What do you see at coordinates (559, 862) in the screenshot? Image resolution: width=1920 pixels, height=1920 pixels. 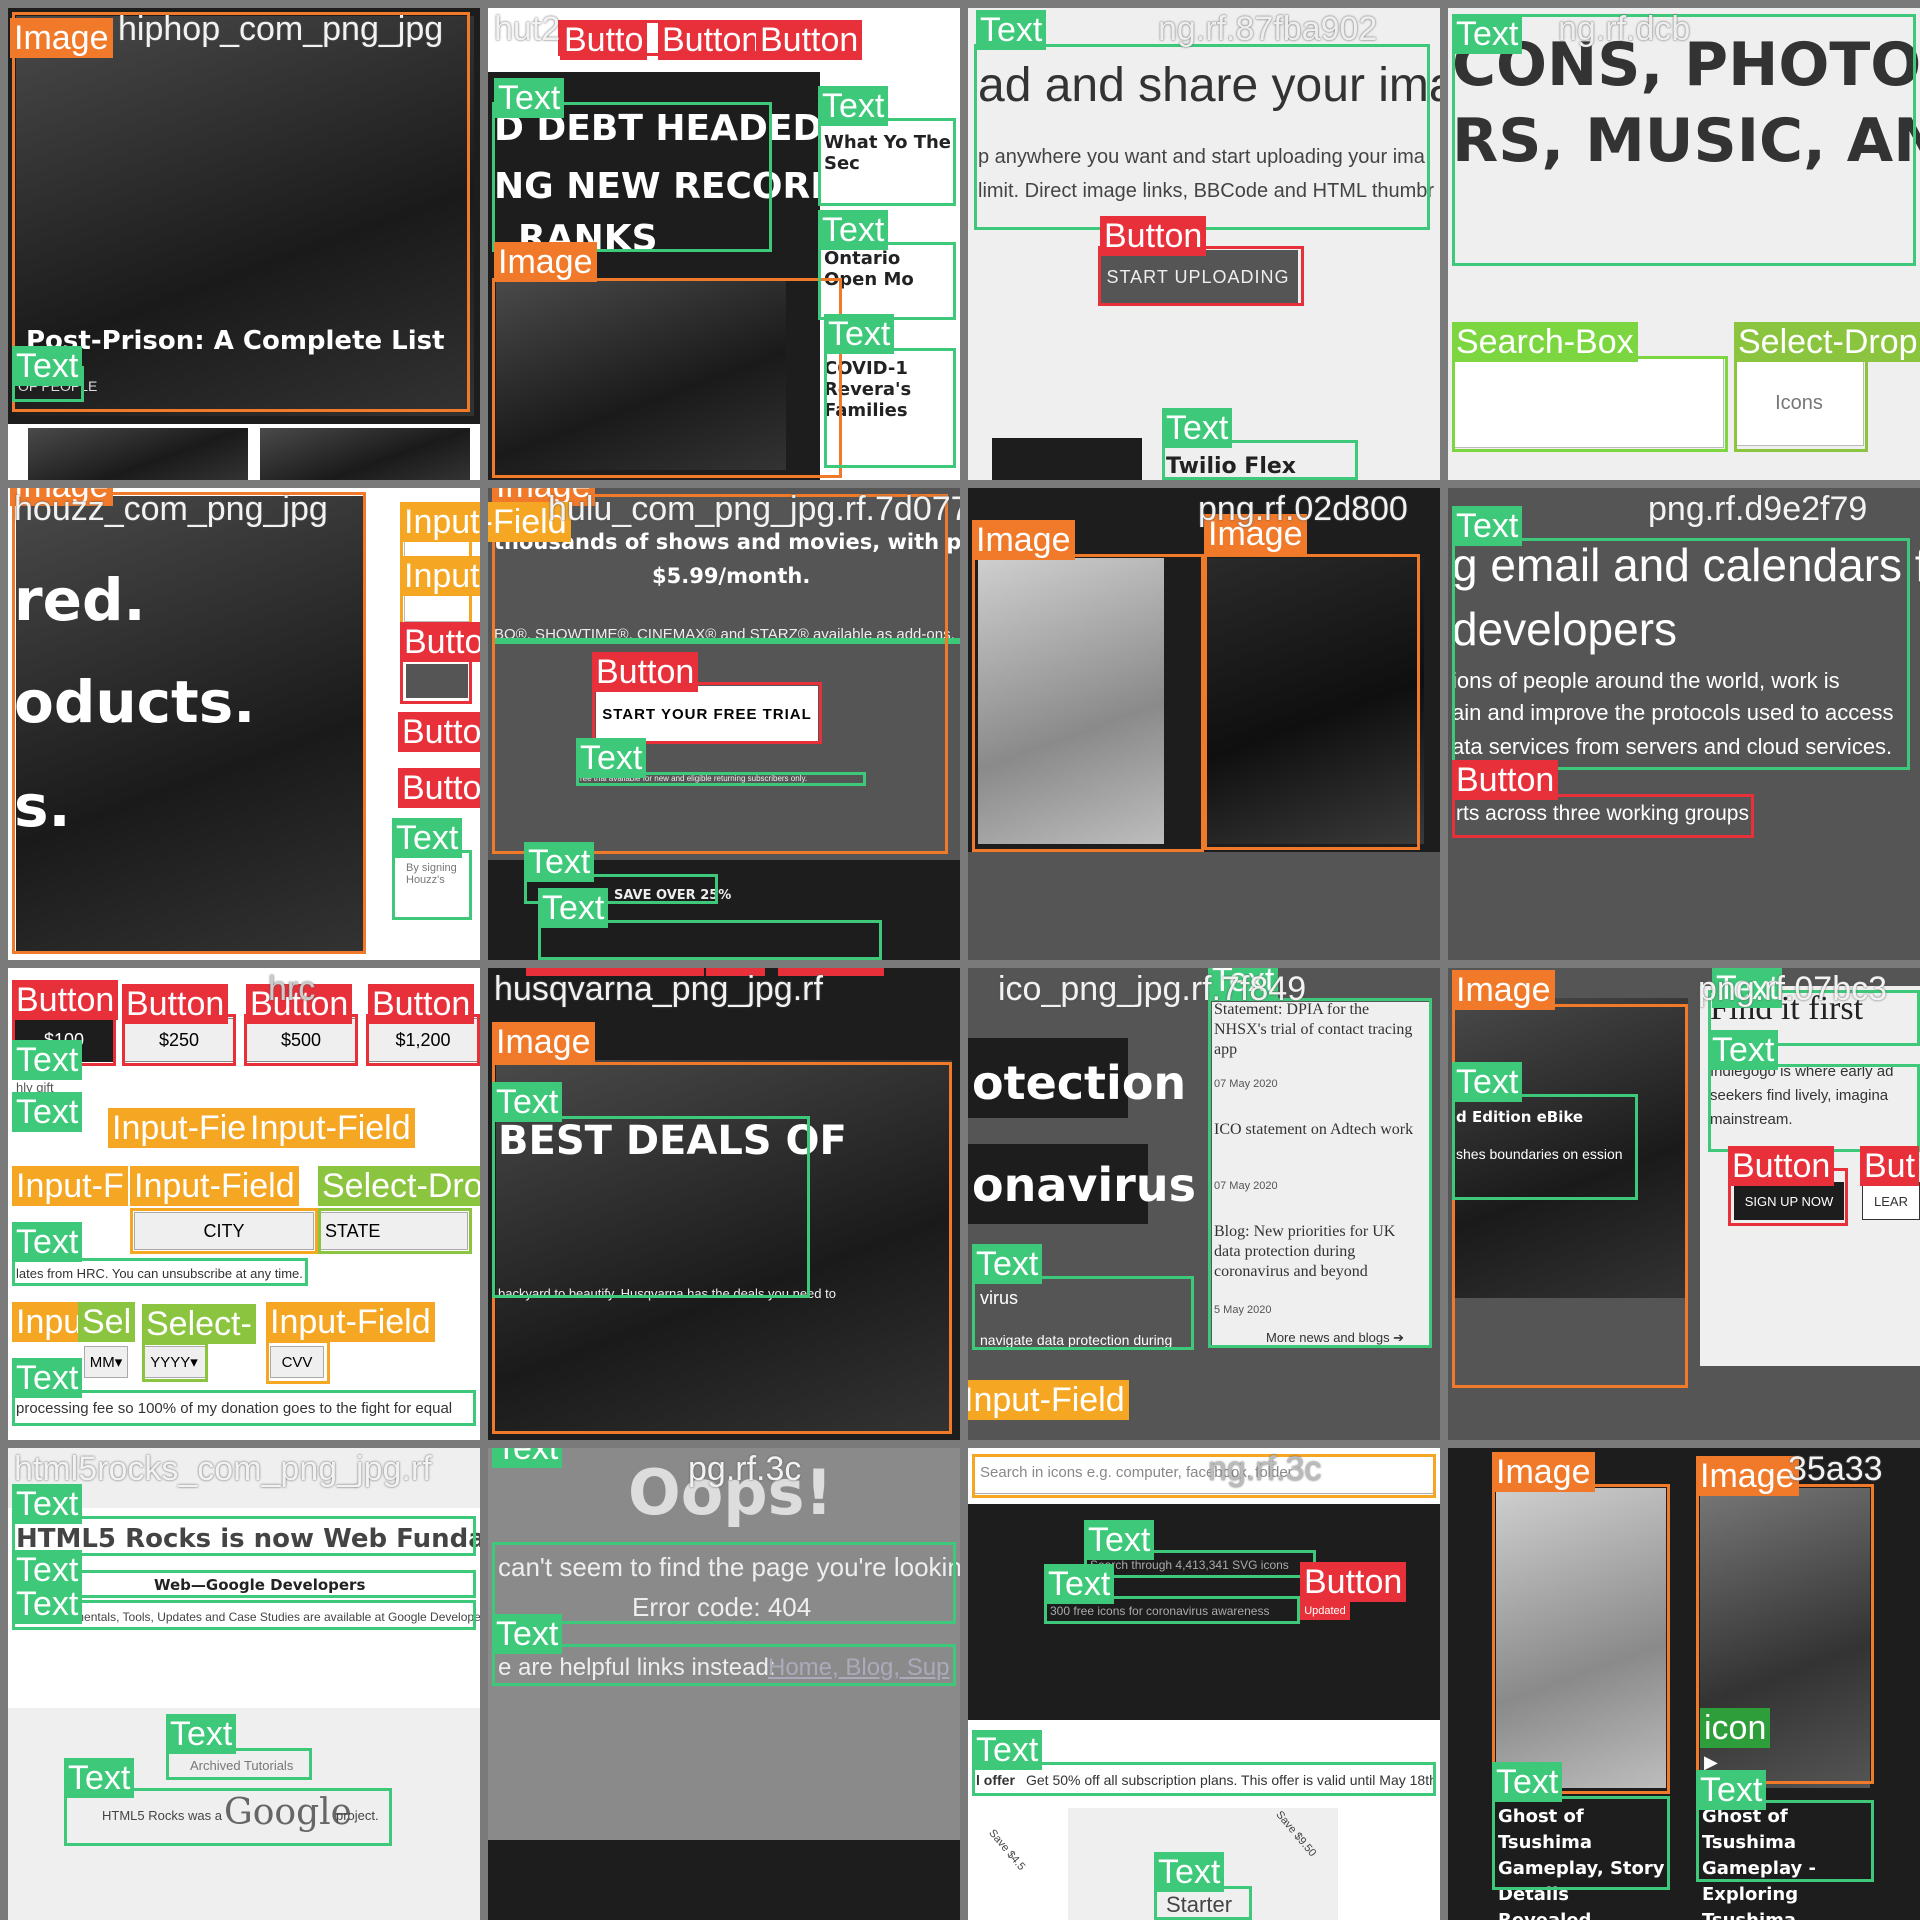 I see `label-text-save: Text` at bounding box center [559, 862].